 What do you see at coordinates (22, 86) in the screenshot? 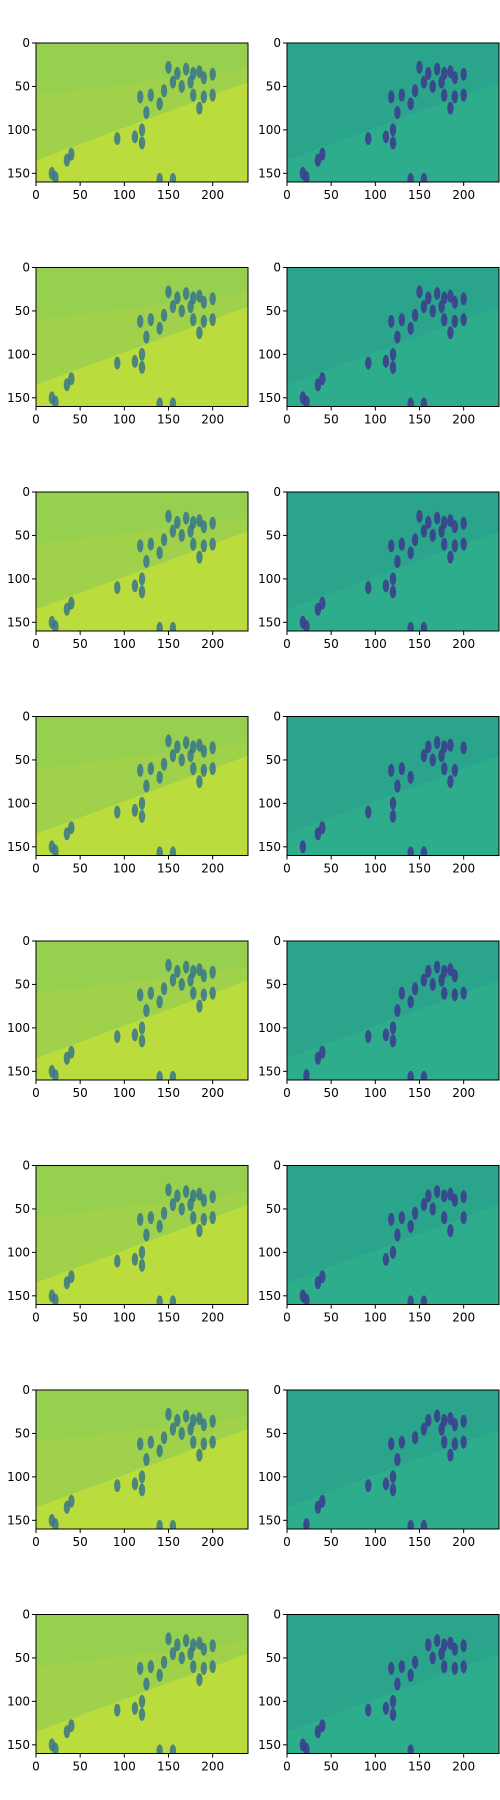
I see `y-tick-label: 50` at bounding box center [22, 86].